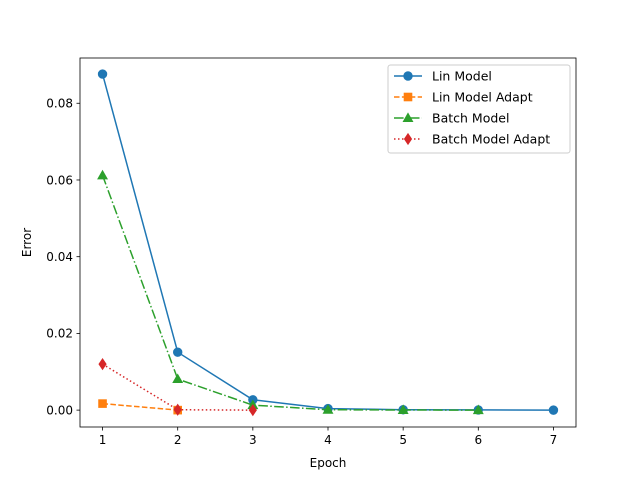  I want to click on y-axis-label: Error, so click(27, 242).